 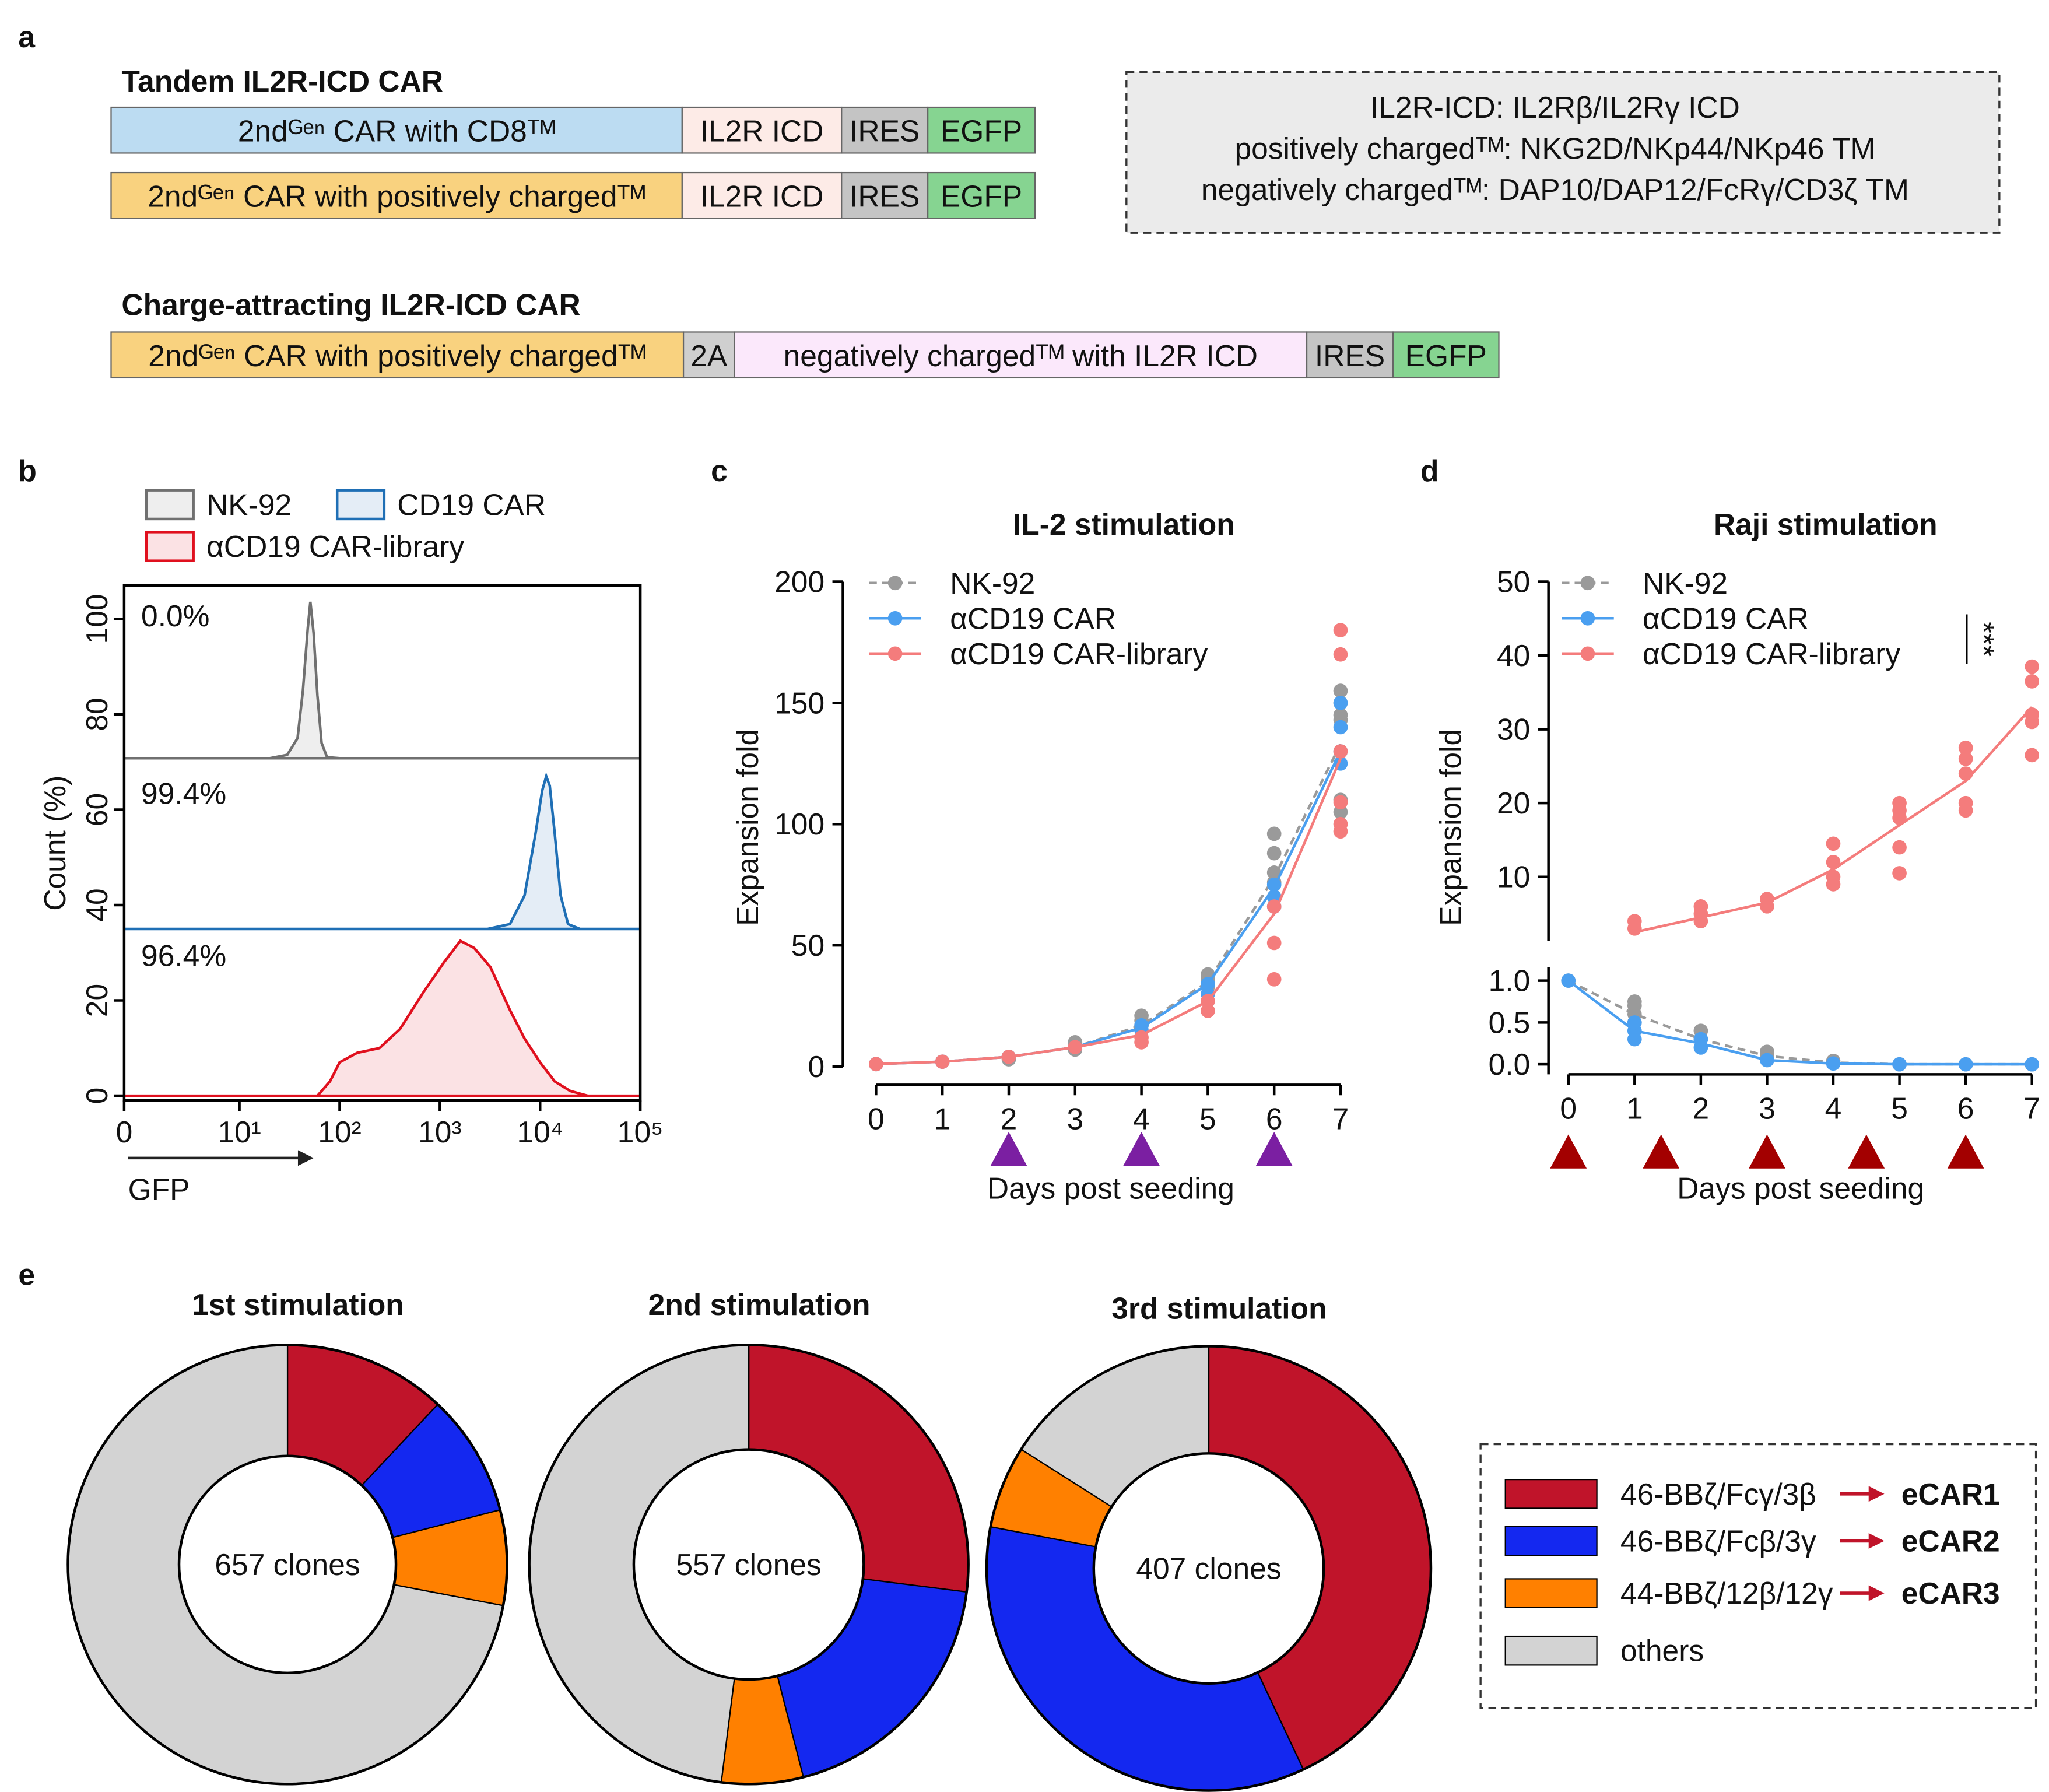 I want to click on pie-title: 2nd stimulation, so click(x=759, y=1304).